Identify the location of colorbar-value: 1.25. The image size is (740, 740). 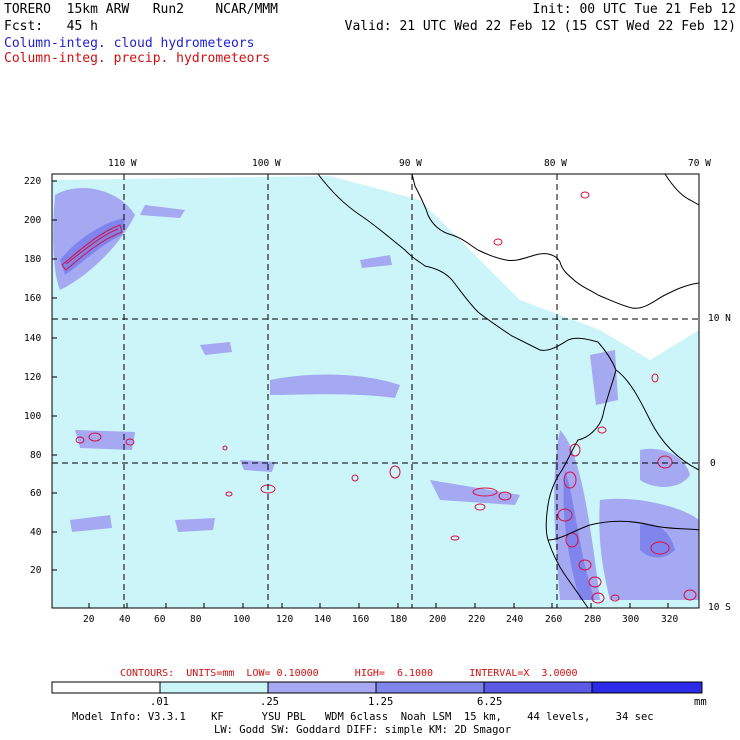
(381, 702).